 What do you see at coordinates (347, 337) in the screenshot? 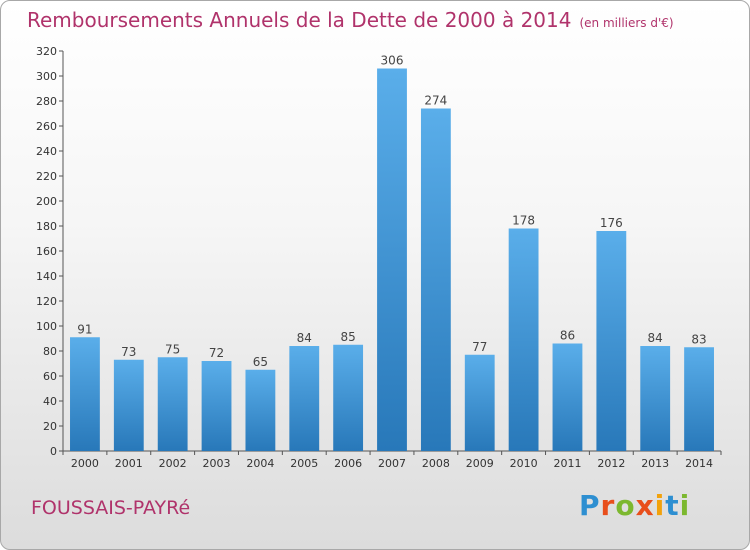
I see `data-label: 85` at bounding box center [347, 337].